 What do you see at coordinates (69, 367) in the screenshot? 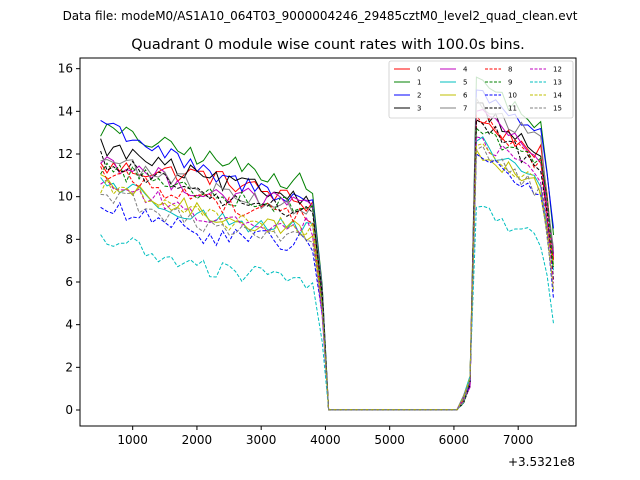
I see `y-tick-label: 2` at bounding box center [69, 367].